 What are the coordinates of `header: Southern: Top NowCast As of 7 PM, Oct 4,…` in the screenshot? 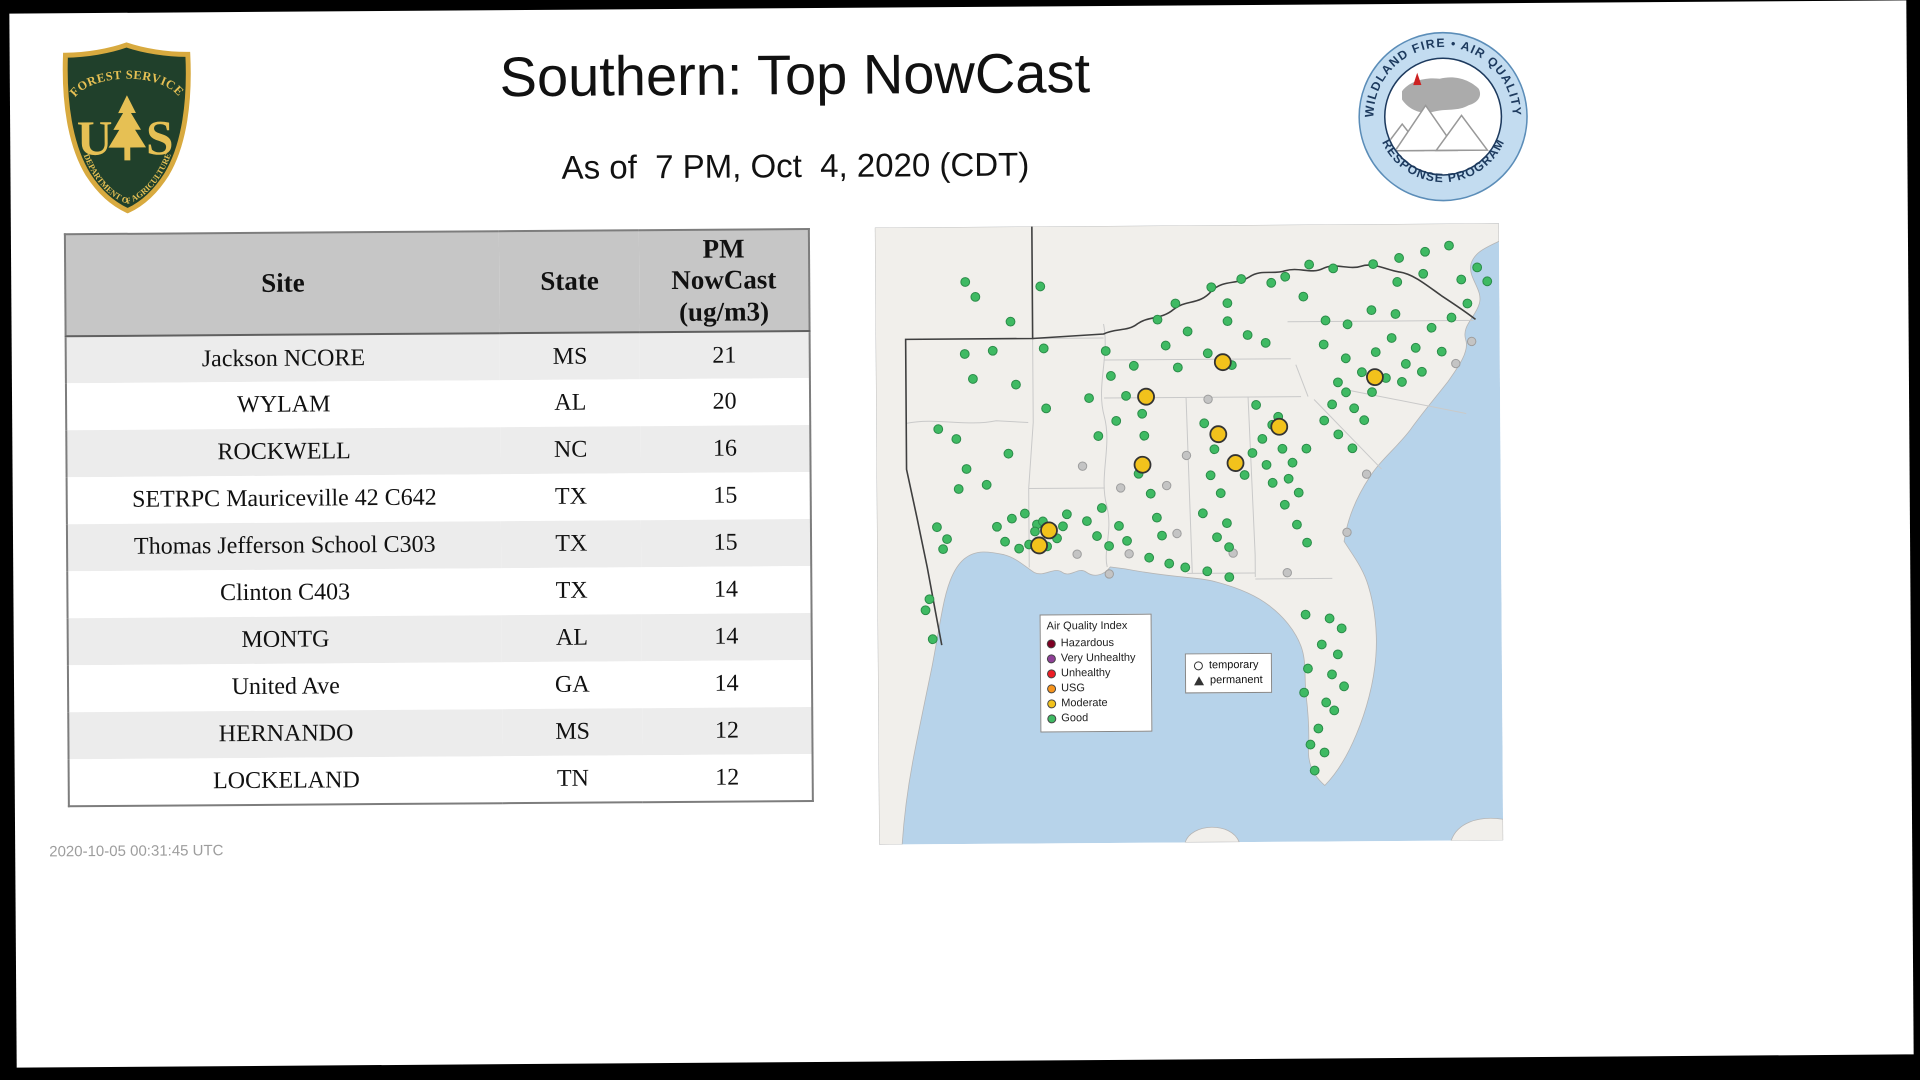 It's located at (795, 113).